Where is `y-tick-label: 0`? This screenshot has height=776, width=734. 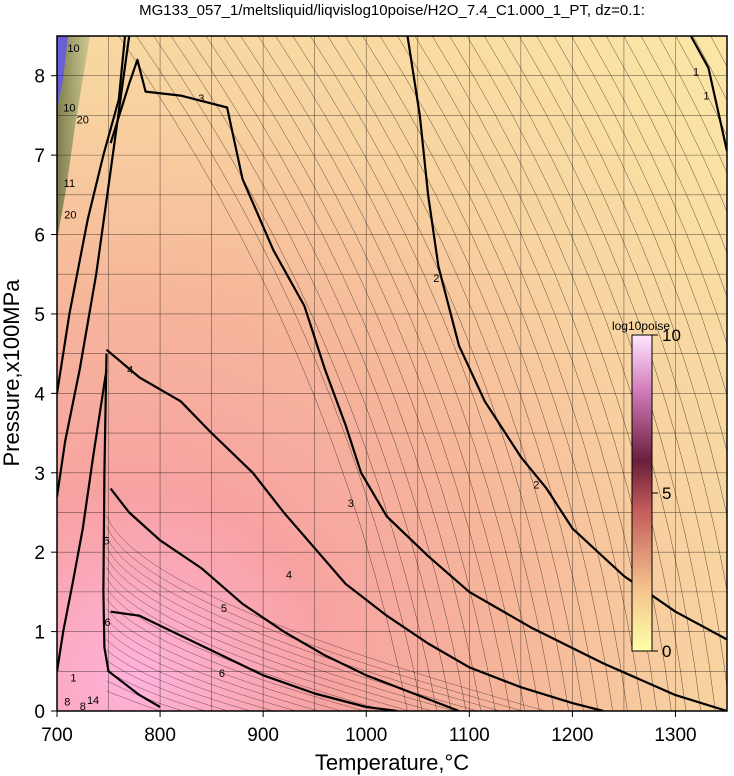 y-tick-label: 0 is located at coordinates (39, 712).